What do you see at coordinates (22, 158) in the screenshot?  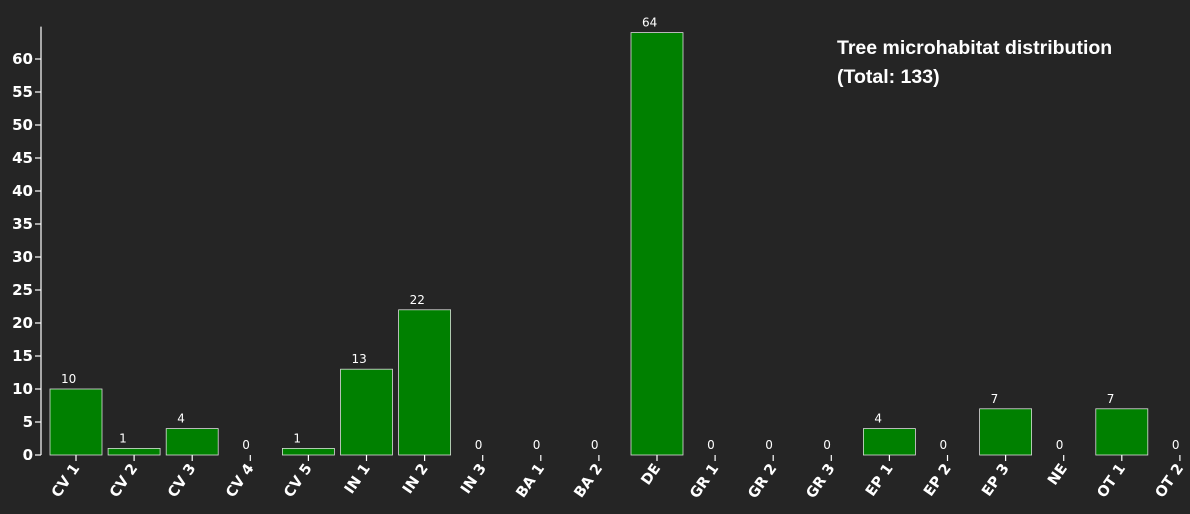 I see `y-tick-label: 45` at bounding box center [22, 158].